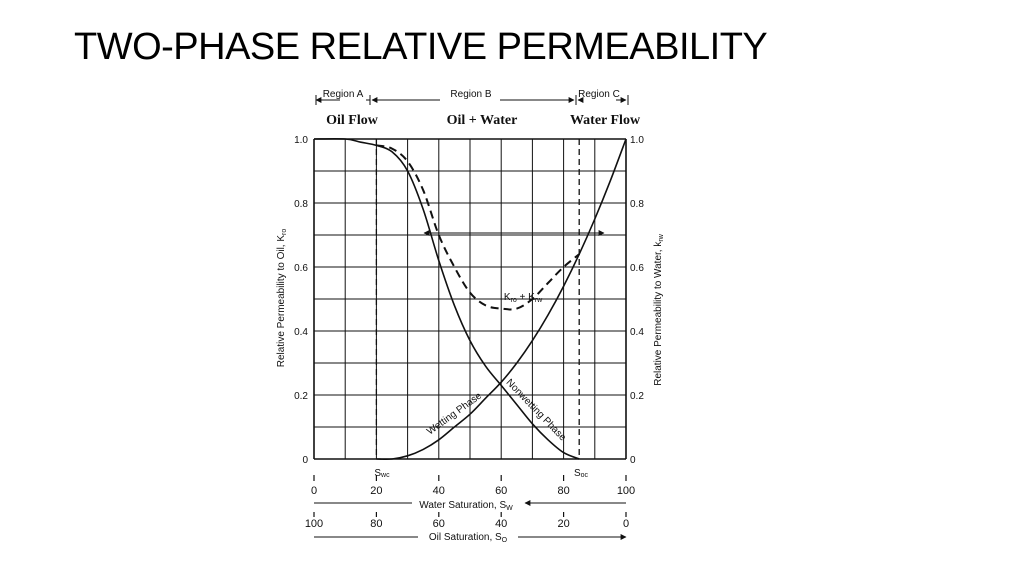 This screenshot has height=576, width=1024. What do you see at coordinates (470, 94) in the screenshot?
I see `region-b-label: Region B` at bounding box center [470, 94].